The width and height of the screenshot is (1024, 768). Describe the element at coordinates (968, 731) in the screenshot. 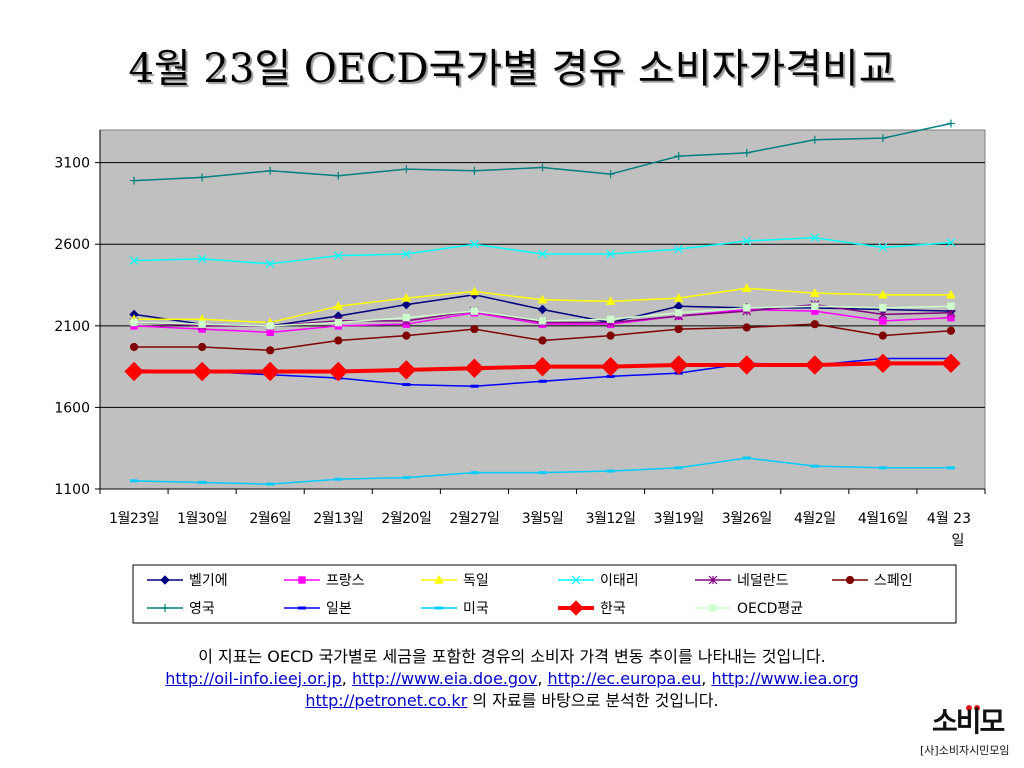

I see `organization-logo: 소비모 [사]소비자시민모임` at that location.